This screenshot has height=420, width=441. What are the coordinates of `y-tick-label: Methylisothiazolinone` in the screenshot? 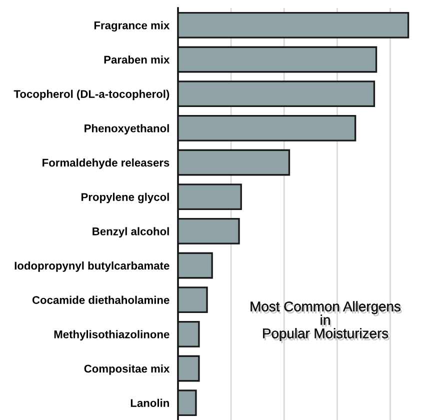 It's located at (112, 335).